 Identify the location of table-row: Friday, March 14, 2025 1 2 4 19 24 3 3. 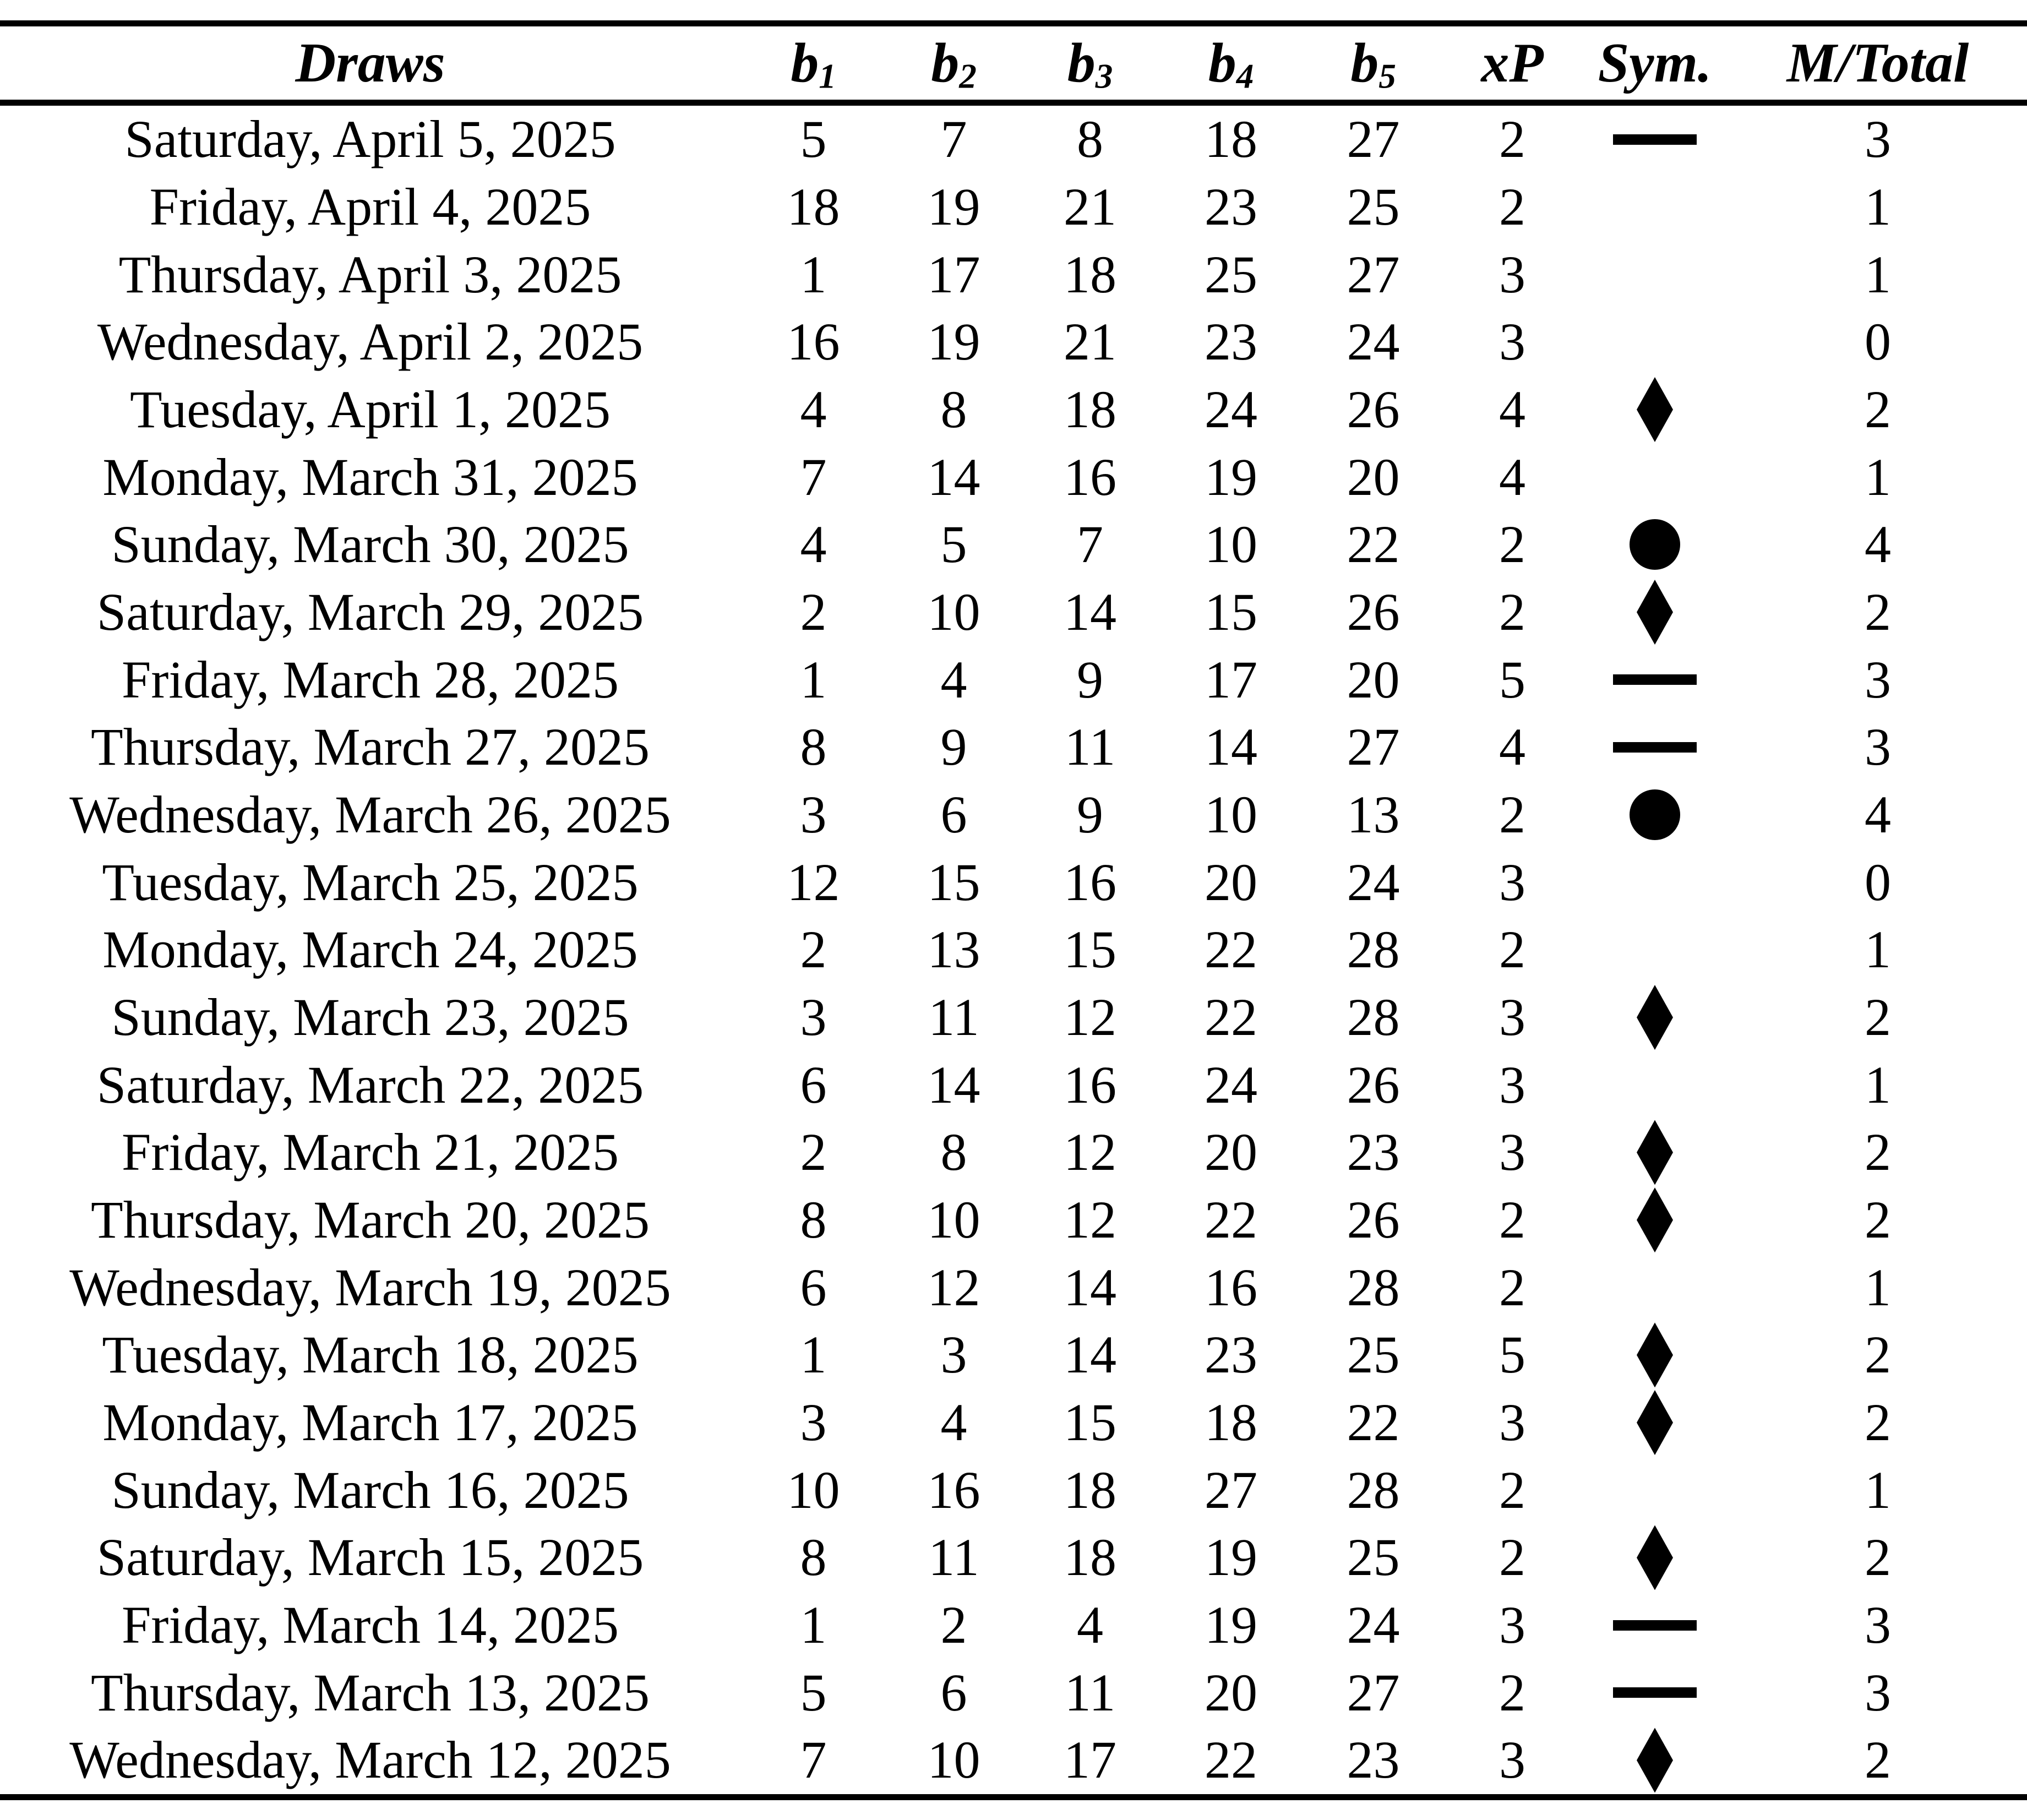
(1013, 1625).